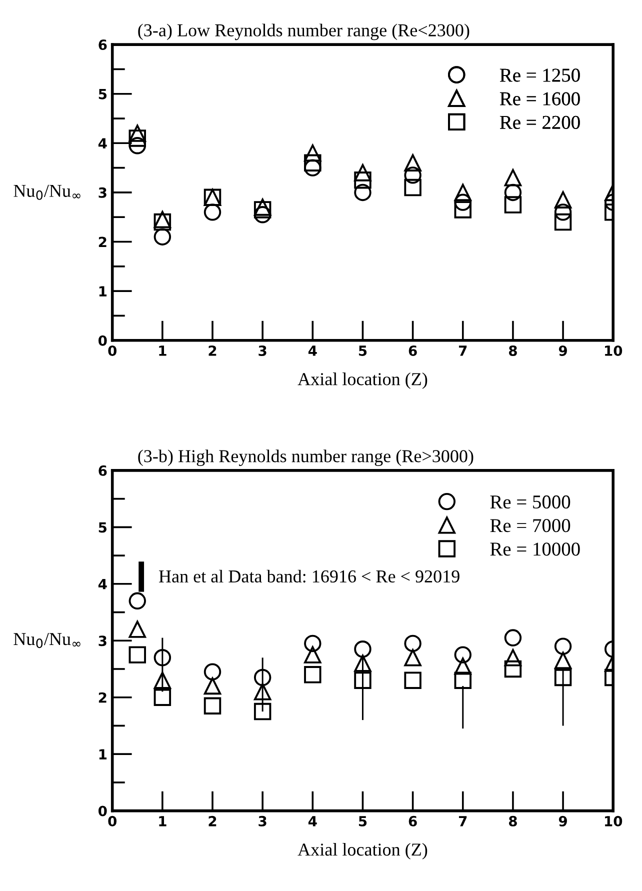 This screenshot has height=891, width=642. I want to click on legend-label: Re = 7000, so click(530, 525).